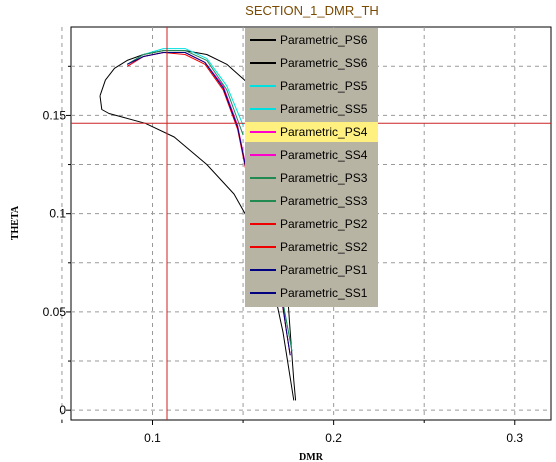  I want to click on legend-entry-label: Parametric_SS4, so click(324, 155).